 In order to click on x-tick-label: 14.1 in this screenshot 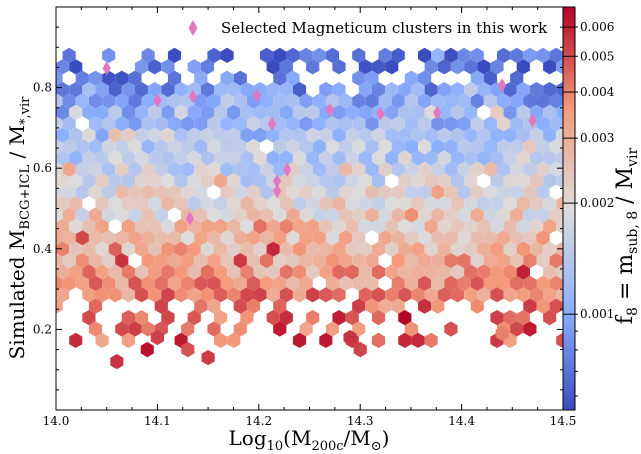, I will do `click(157, 421)`.